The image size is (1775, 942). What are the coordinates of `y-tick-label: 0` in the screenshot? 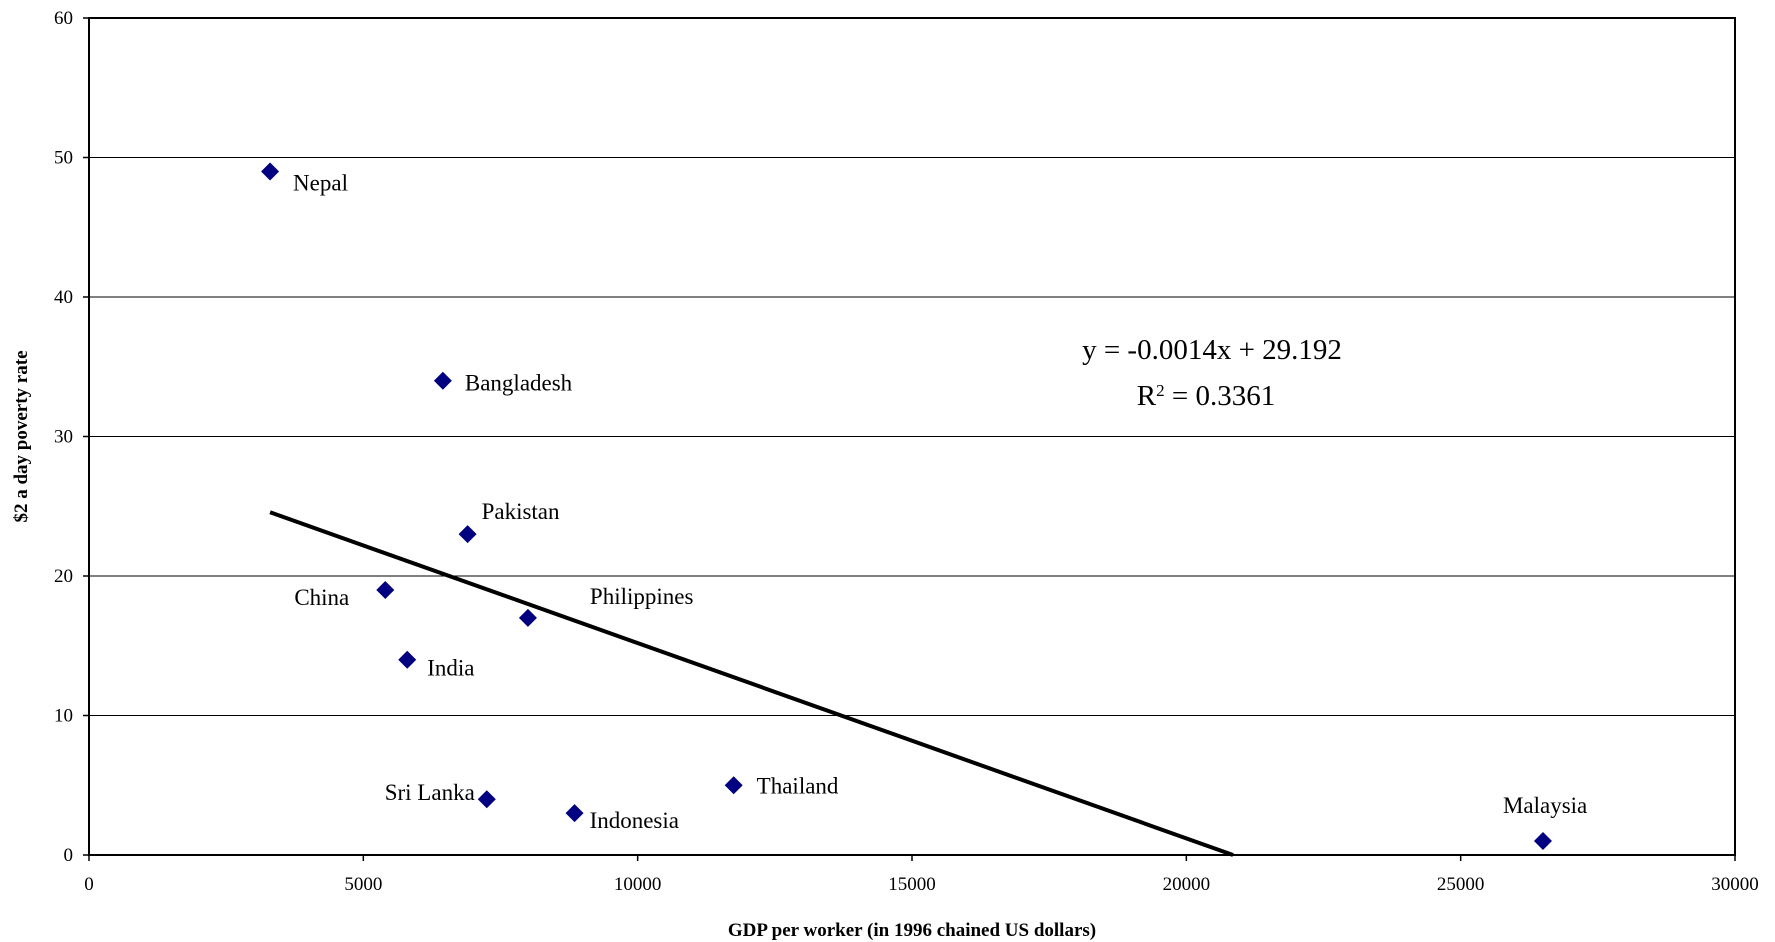 It's located at (69, 855).